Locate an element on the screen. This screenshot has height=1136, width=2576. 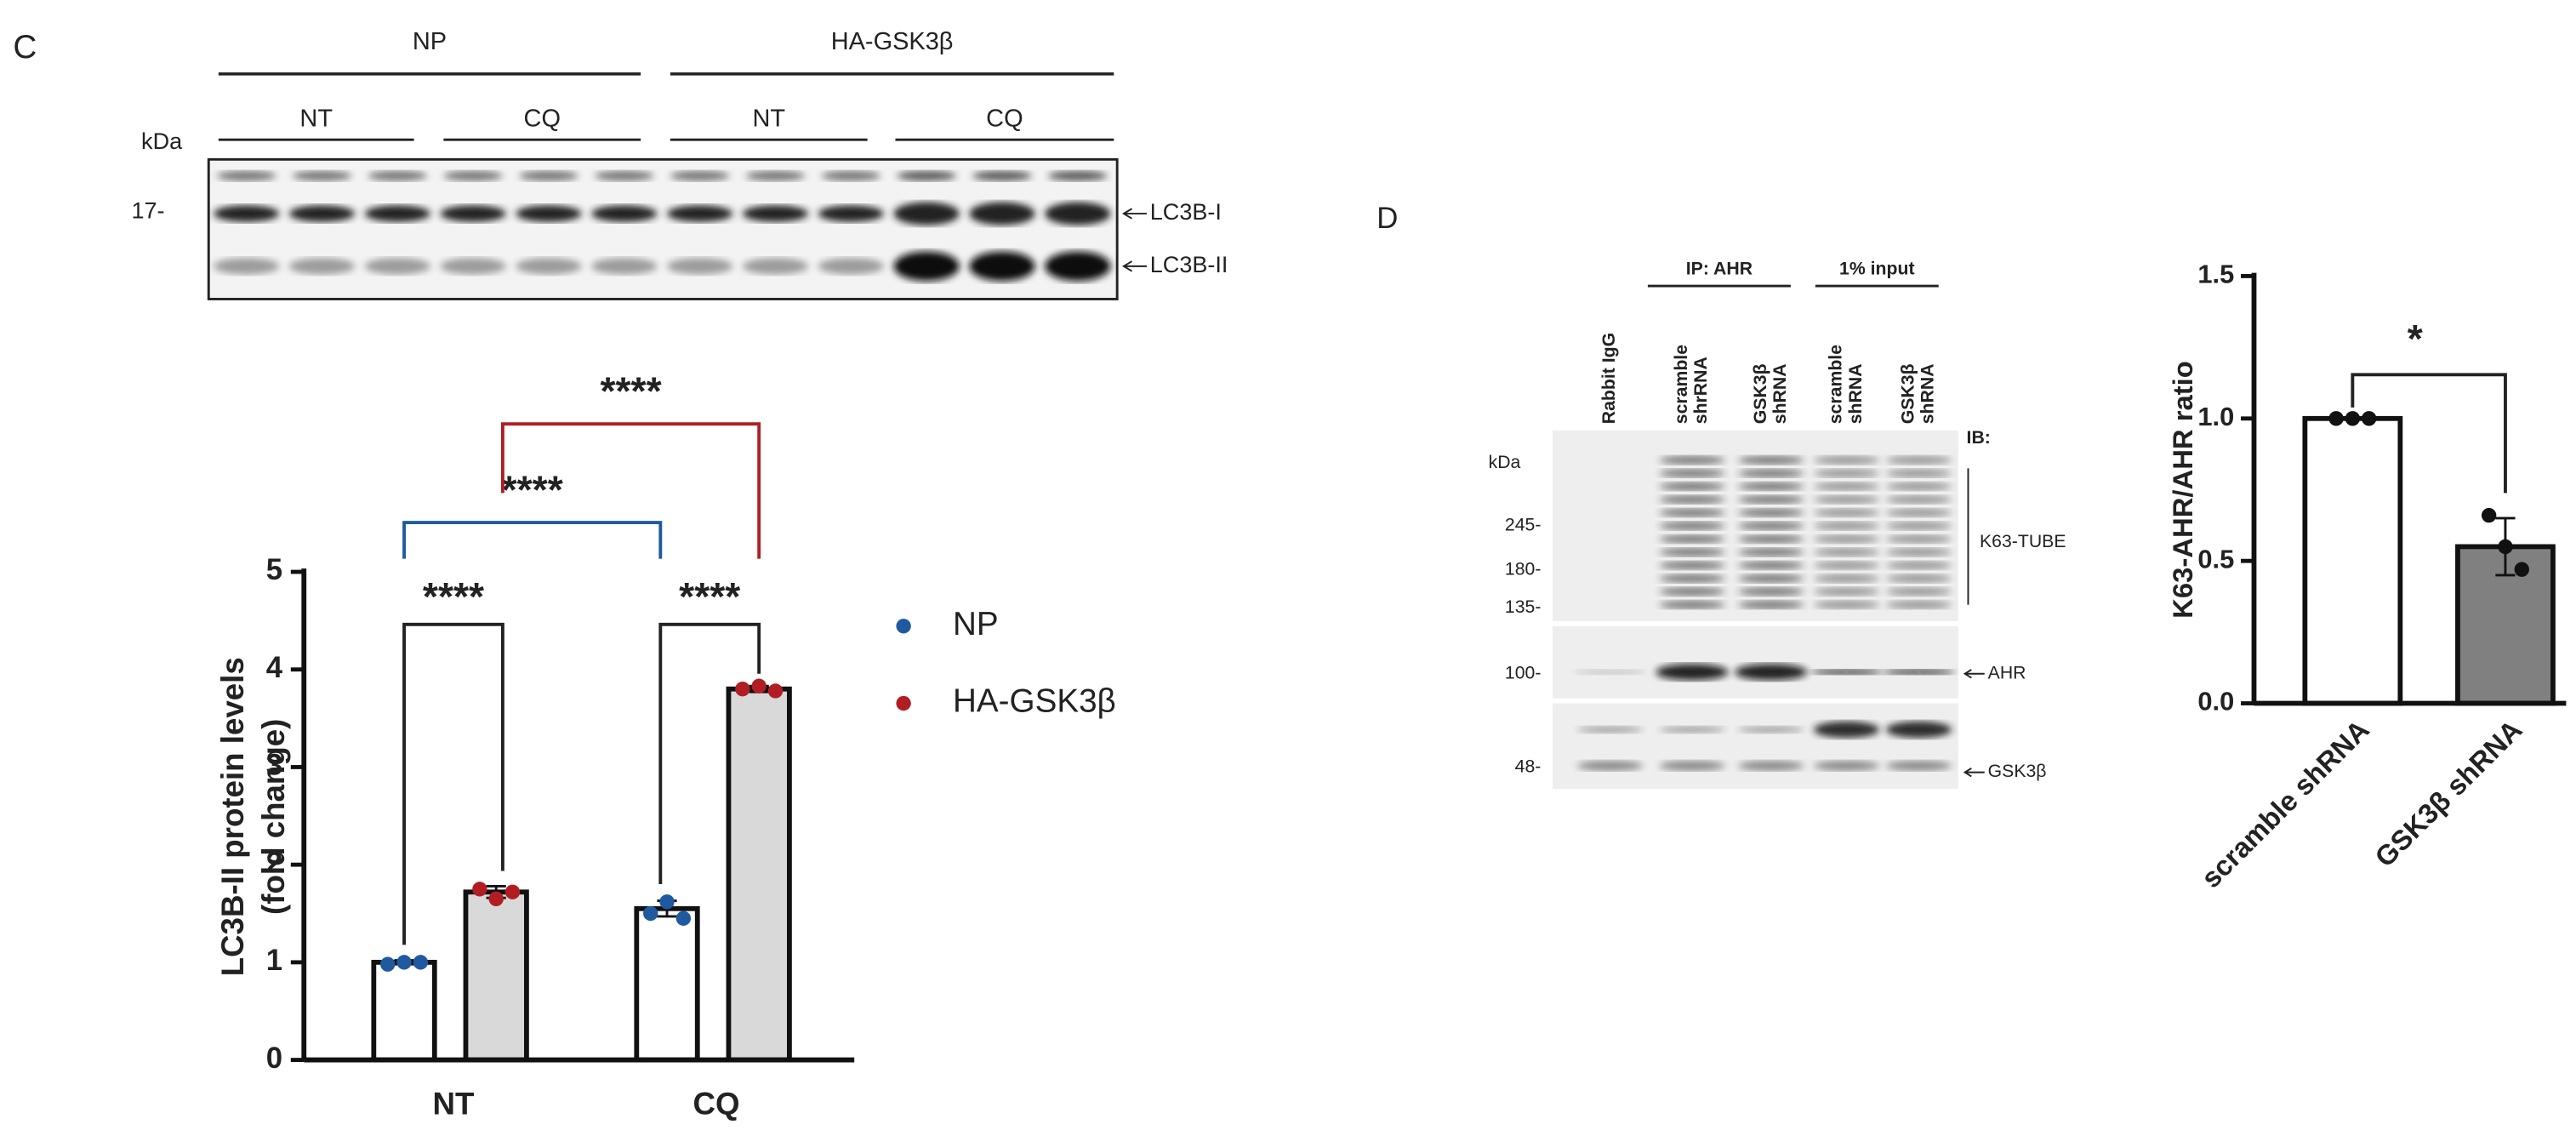
x-tick-label: CQ is located at coordinates (715, 1104).